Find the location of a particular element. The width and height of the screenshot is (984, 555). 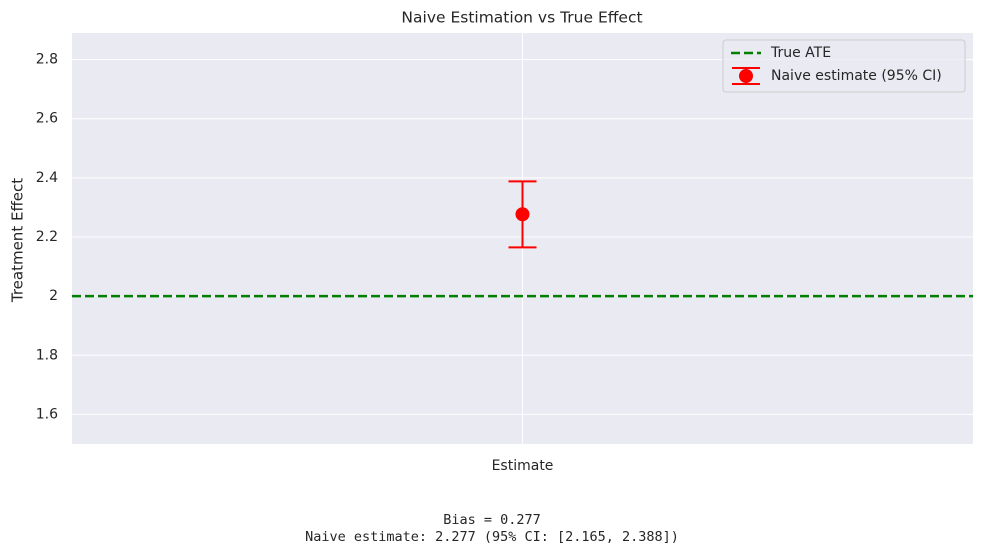

y-tick-label: 2 is located at coordinates (53, 296).